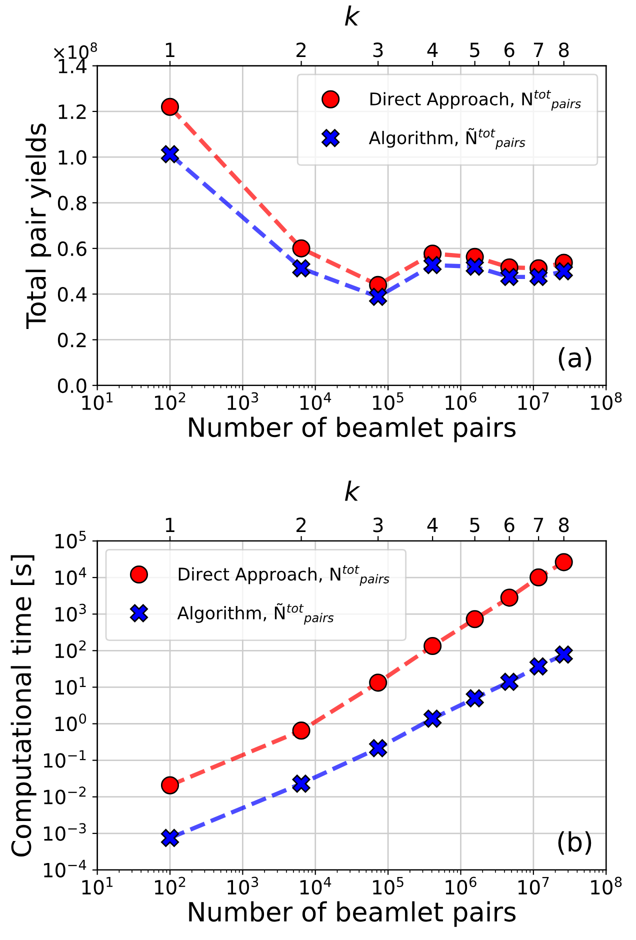  What do you see at coordinates (71, 539) in the screenshot?
I see `y-tick-label: 10$^{5}$` at bounding box center [71, 539].